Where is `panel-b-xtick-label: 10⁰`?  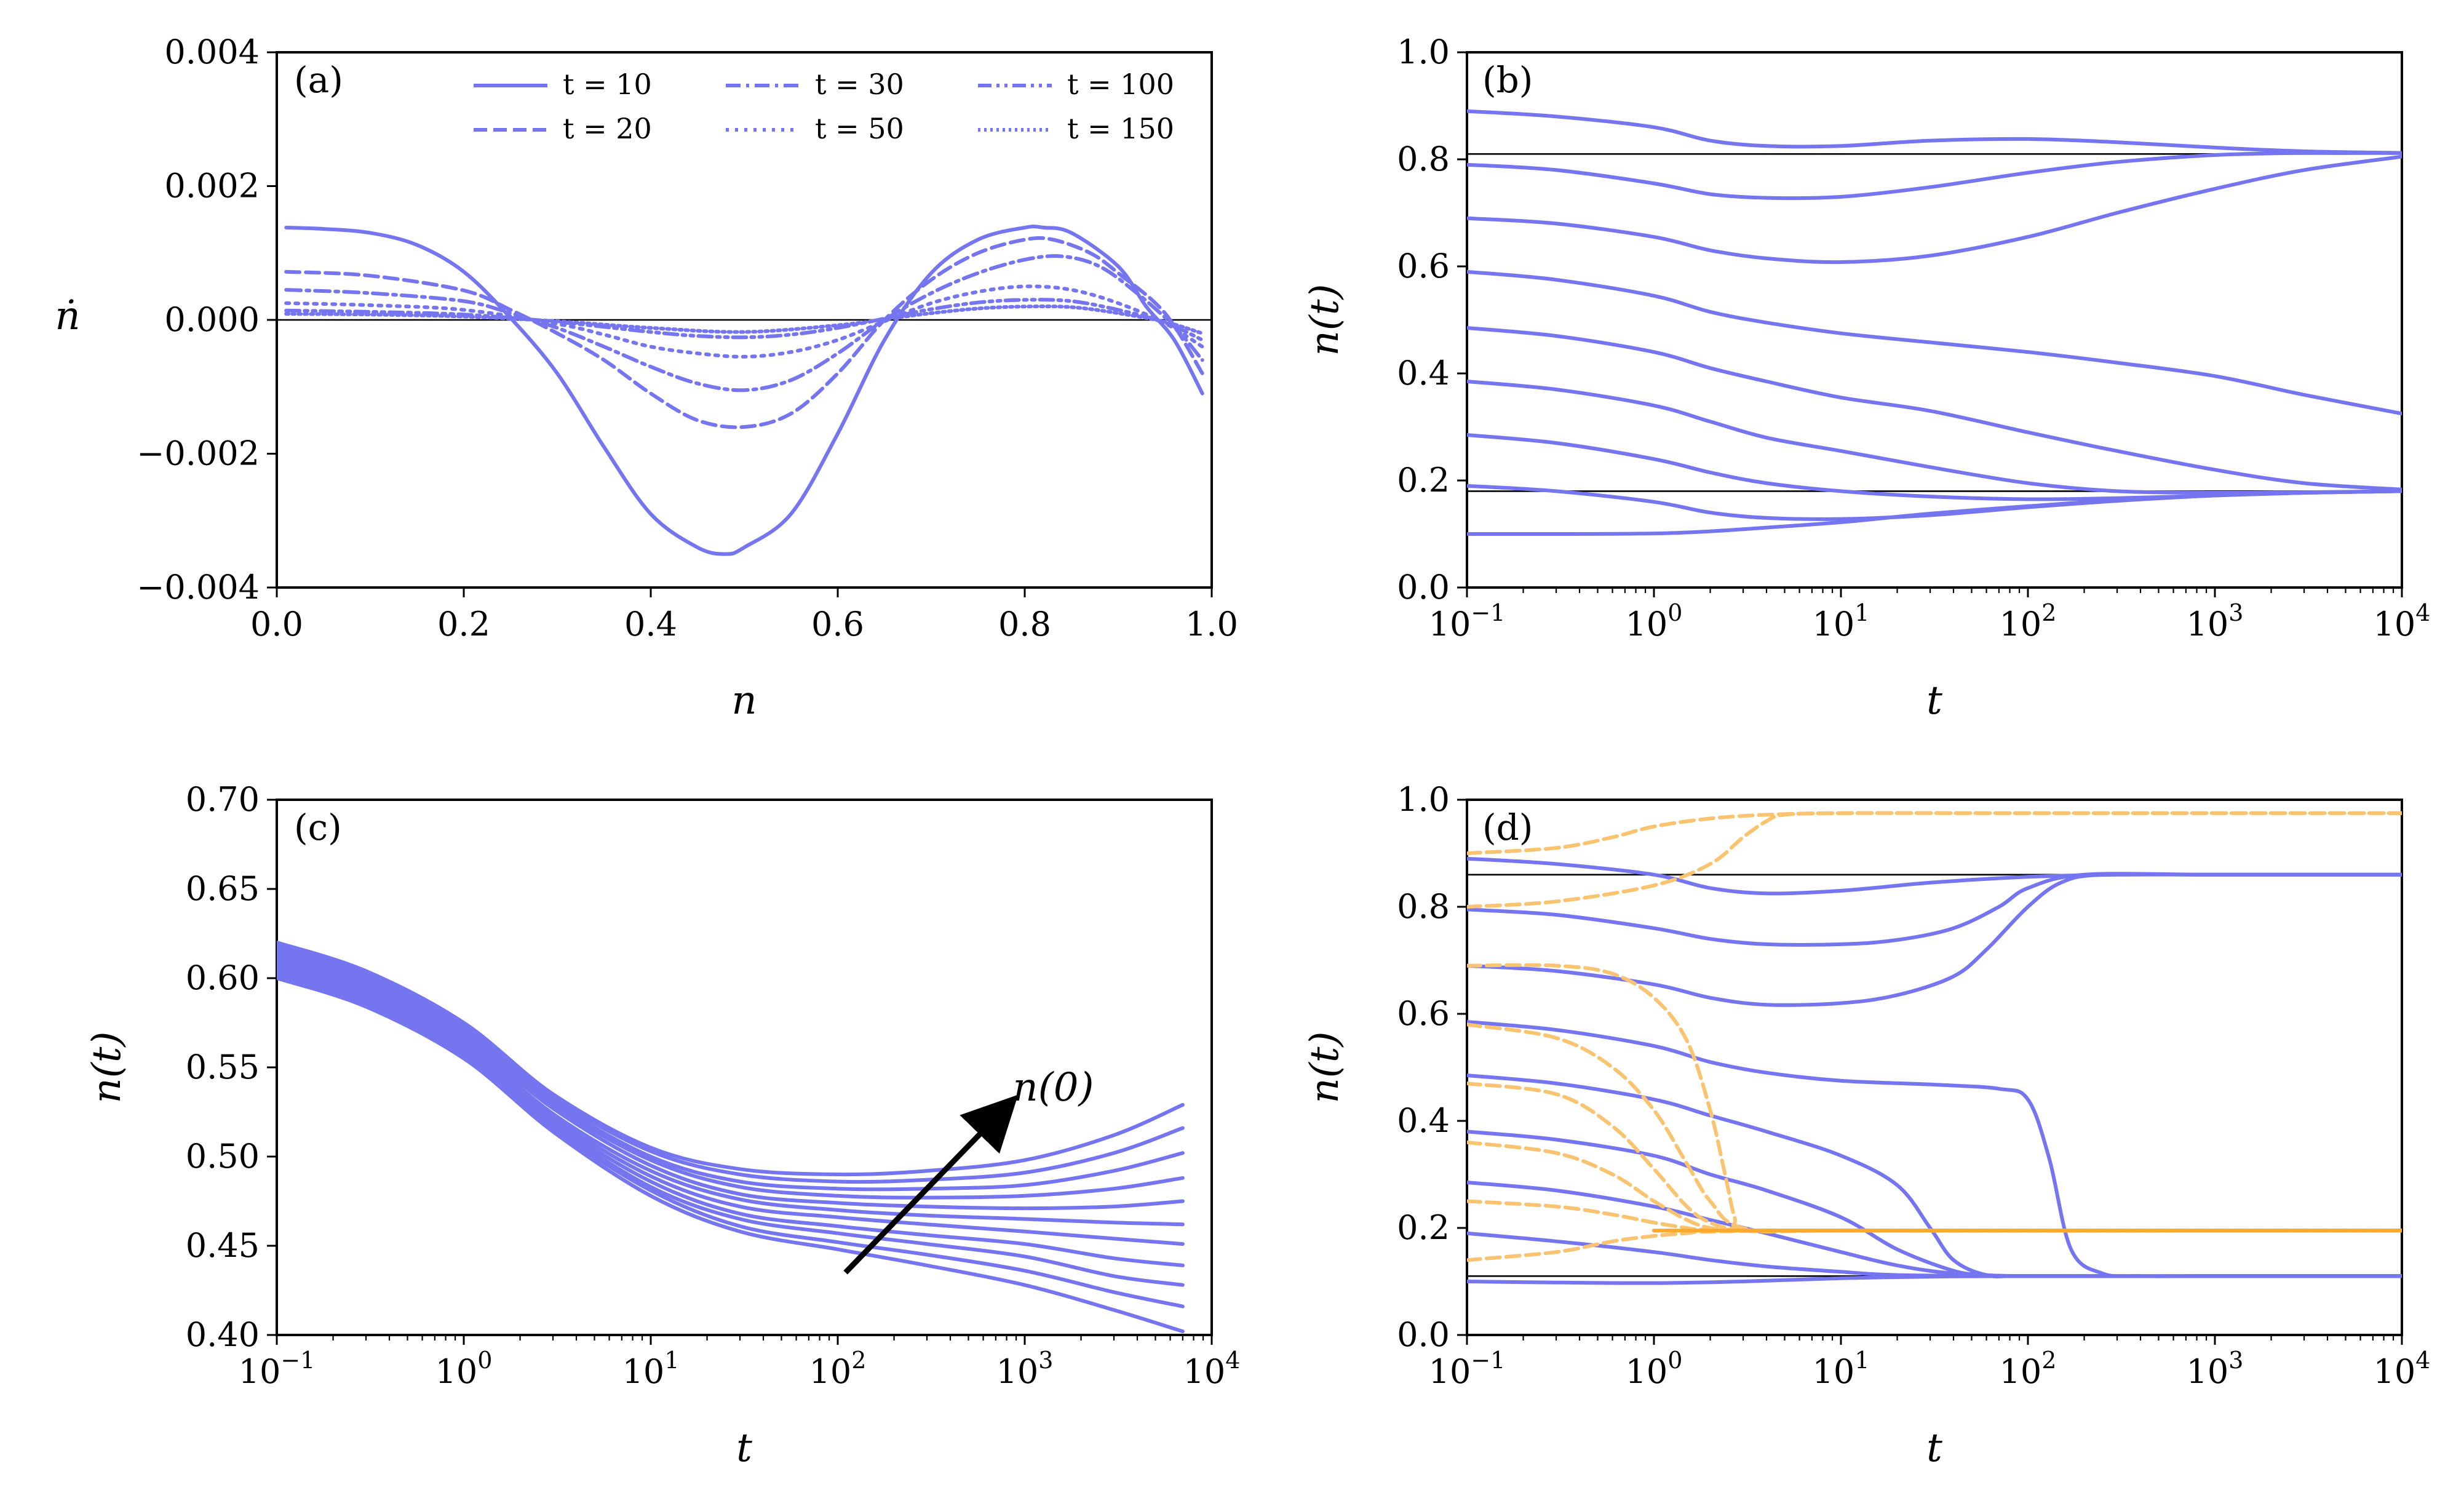
panel-b-xtick-label: 10⁰ is located at coordinates (1654, 621).